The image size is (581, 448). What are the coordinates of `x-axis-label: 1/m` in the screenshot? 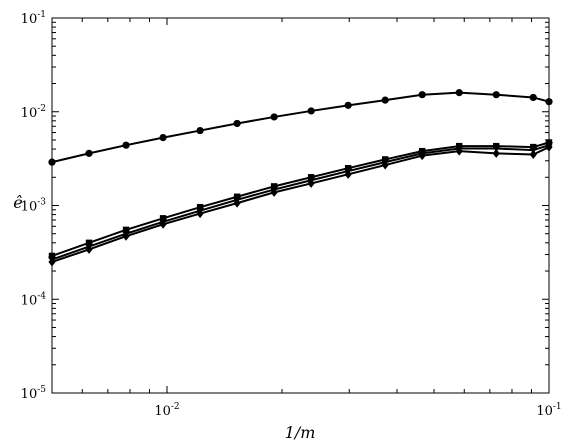 It's located at (300, 432).